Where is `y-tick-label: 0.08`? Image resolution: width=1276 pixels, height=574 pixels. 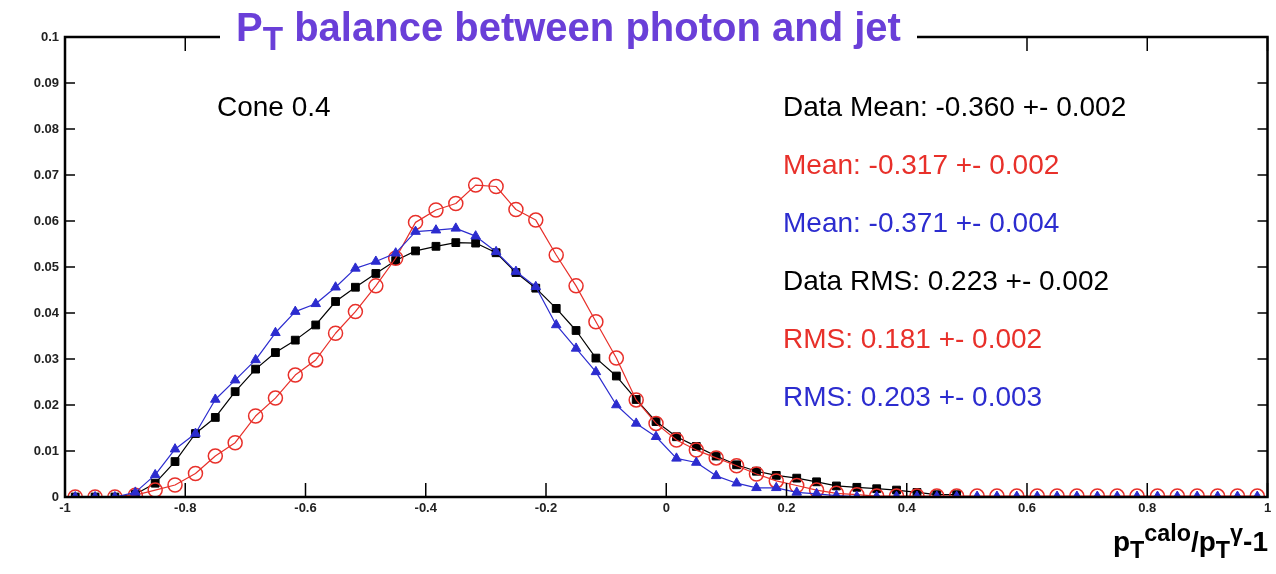
y-tick-label: 0.08 is located at coordinates (46, 128).